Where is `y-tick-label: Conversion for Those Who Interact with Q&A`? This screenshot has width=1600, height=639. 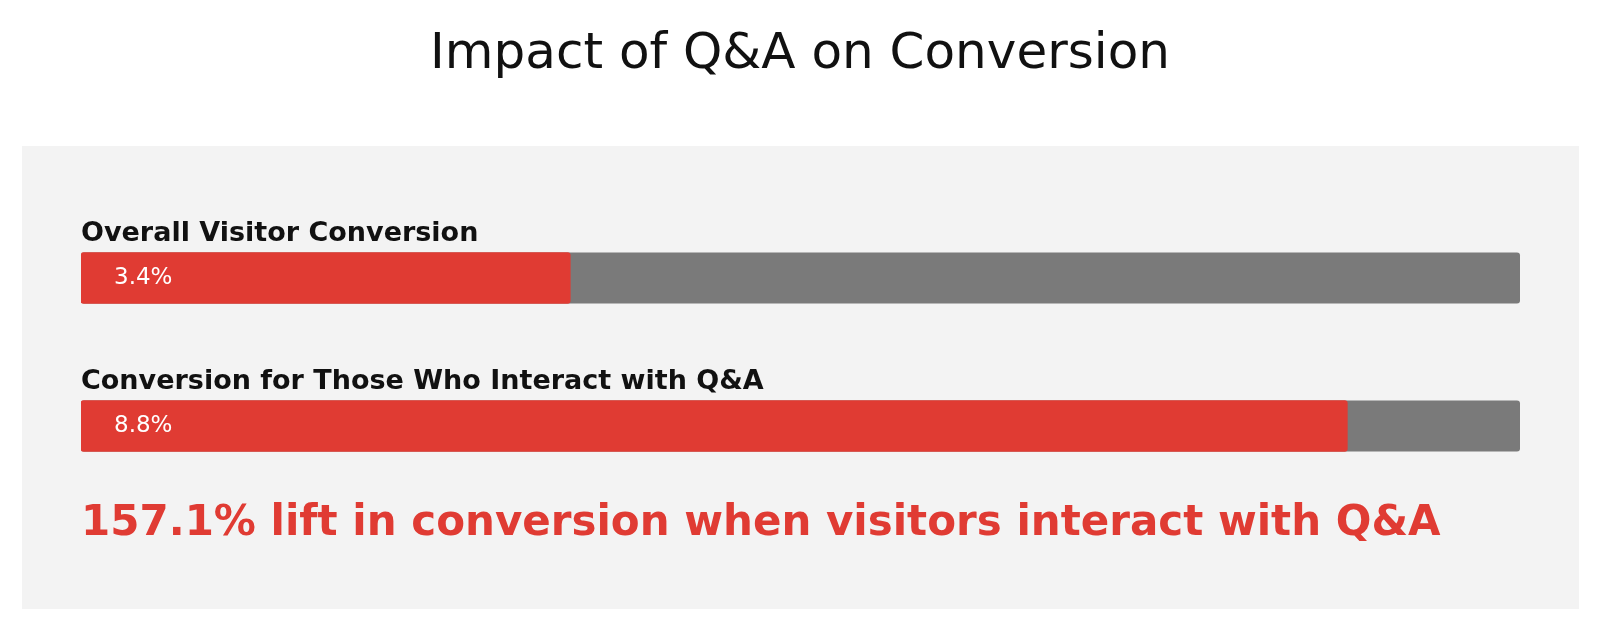 y-tick-label: Conversion for Those Who Interact with Q&A is located at coordinates (422, 379).